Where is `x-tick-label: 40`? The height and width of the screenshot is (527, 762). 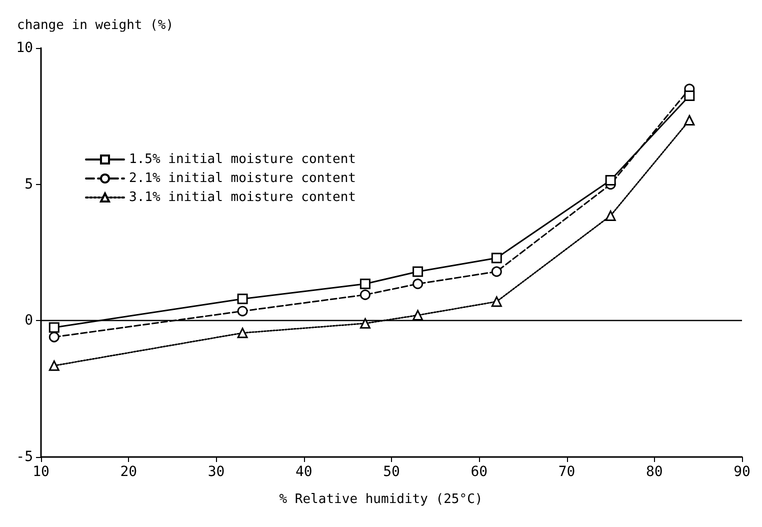
x-tick-label: 40 is located at coordinates (303, 472).